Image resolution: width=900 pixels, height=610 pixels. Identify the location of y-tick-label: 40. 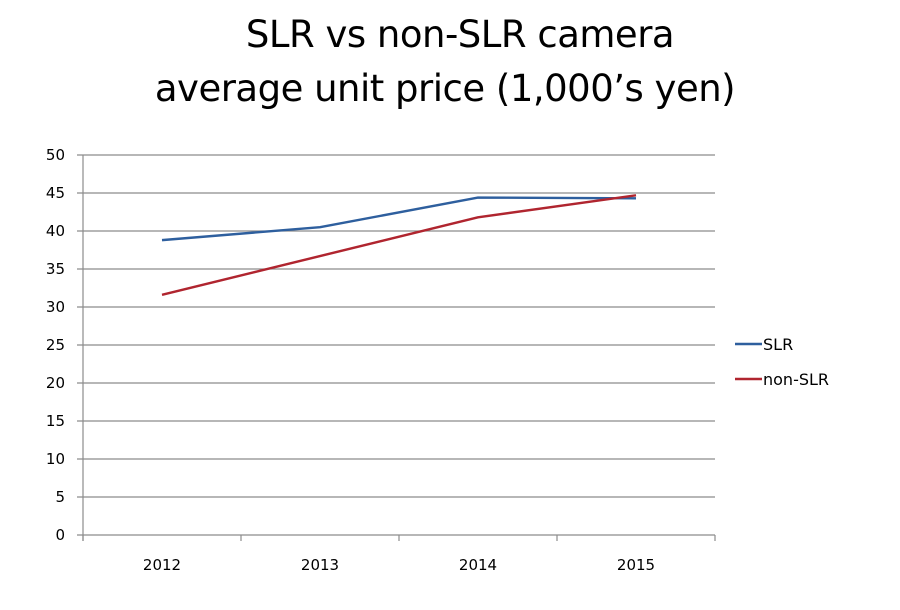
(55, 231).